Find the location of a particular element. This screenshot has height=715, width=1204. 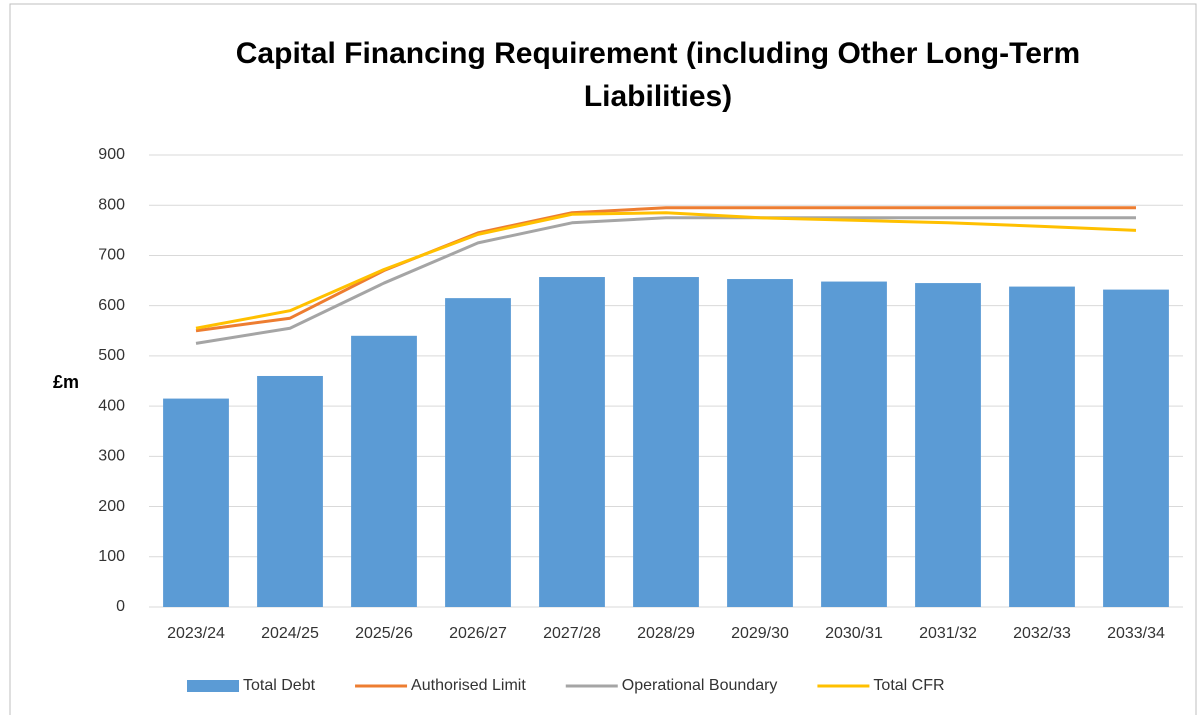

x-tick-label: 2028/29 is located at coordinates (666, 633).